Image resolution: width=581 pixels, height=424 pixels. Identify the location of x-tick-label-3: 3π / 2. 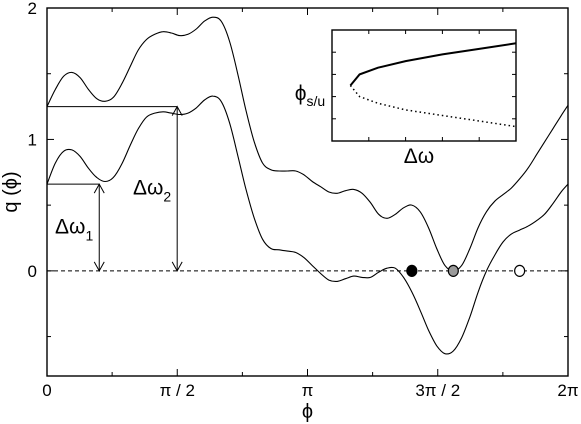
(437, 390).